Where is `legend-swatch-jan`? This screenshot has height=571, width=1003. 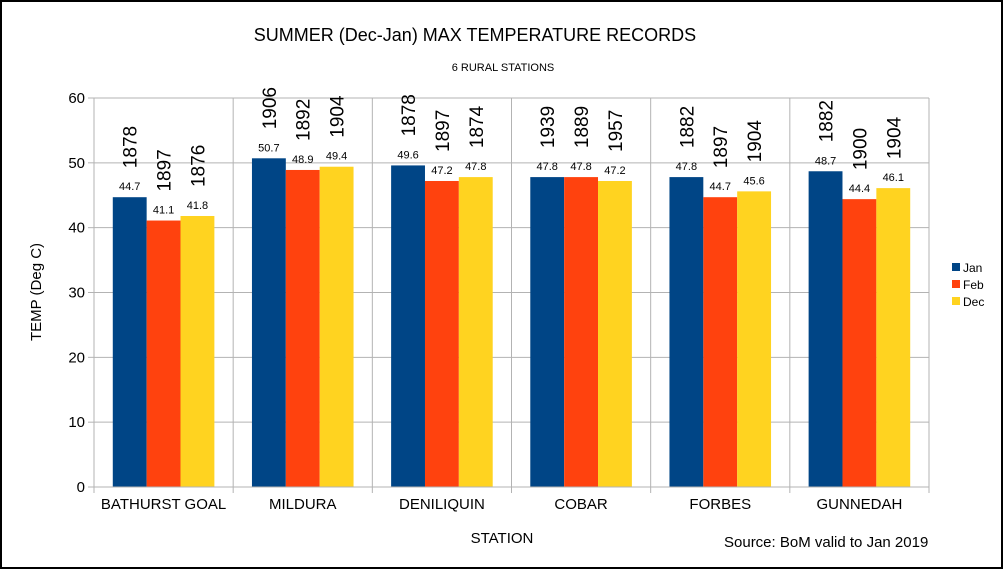
legend-swatch-jan is located at coordinates (956, 267).